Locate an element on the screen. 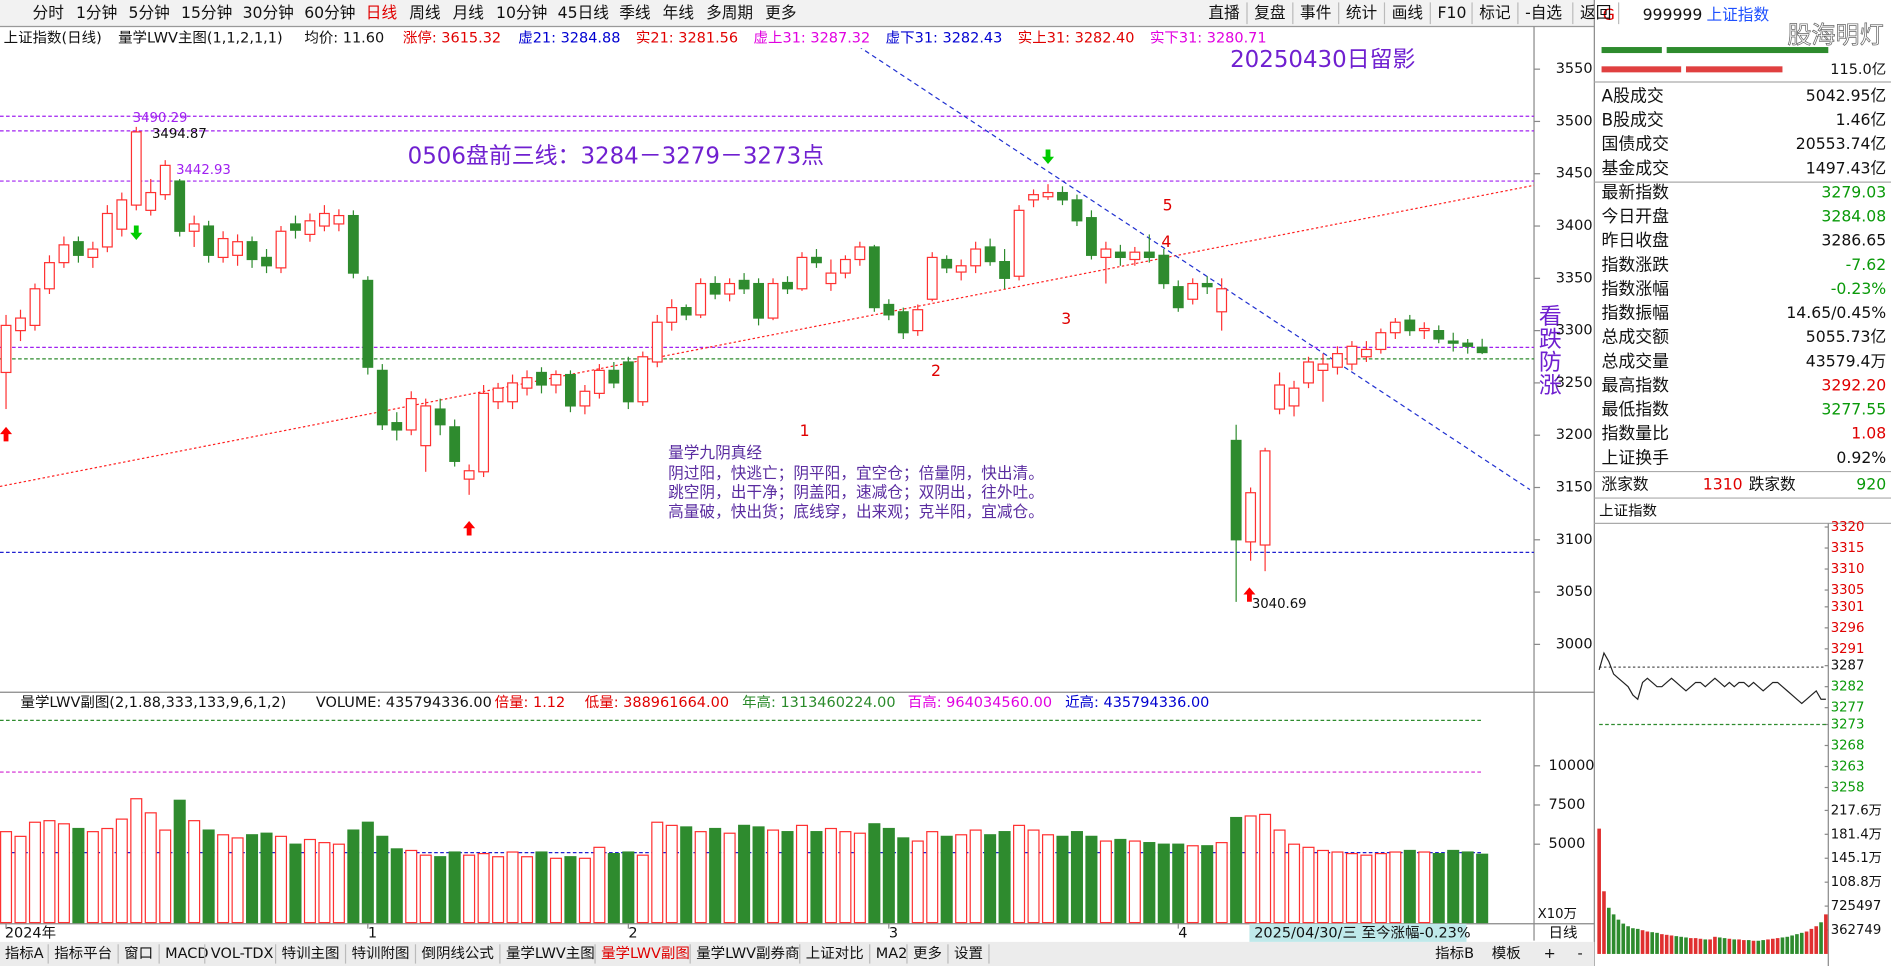 This screenshot has height=966, width=1891. tab: 量学LWV副图 is located at coordinates (645, 953).